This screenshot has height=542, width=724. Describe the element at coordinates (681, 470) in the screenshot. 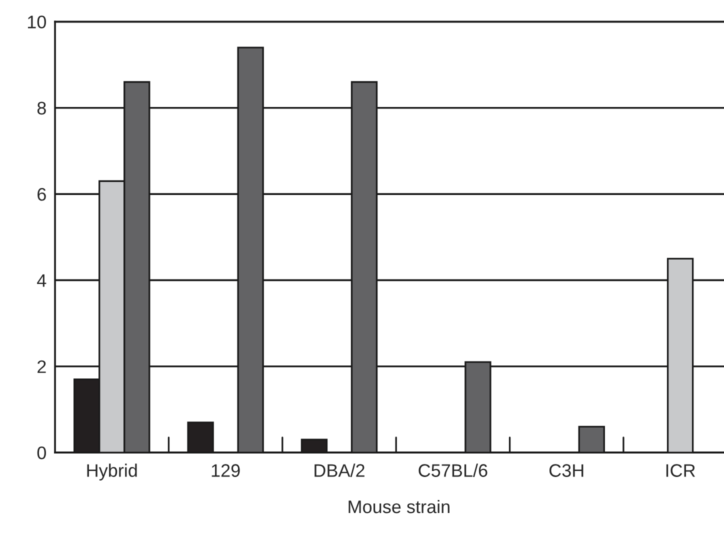

I see `x-tick-label: ICR` at that location.